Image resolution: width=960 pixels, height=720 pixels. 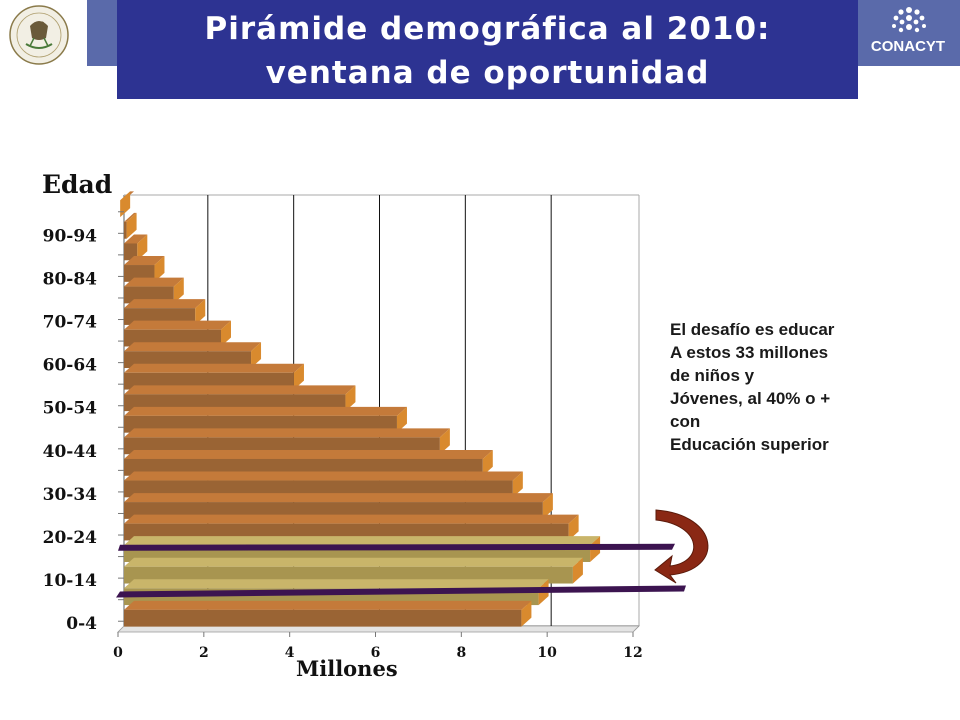 What do you see at coordinates (118, 653) in the screenshot?
I see `x-tick-label: 0` at bounding box center [118, 653].